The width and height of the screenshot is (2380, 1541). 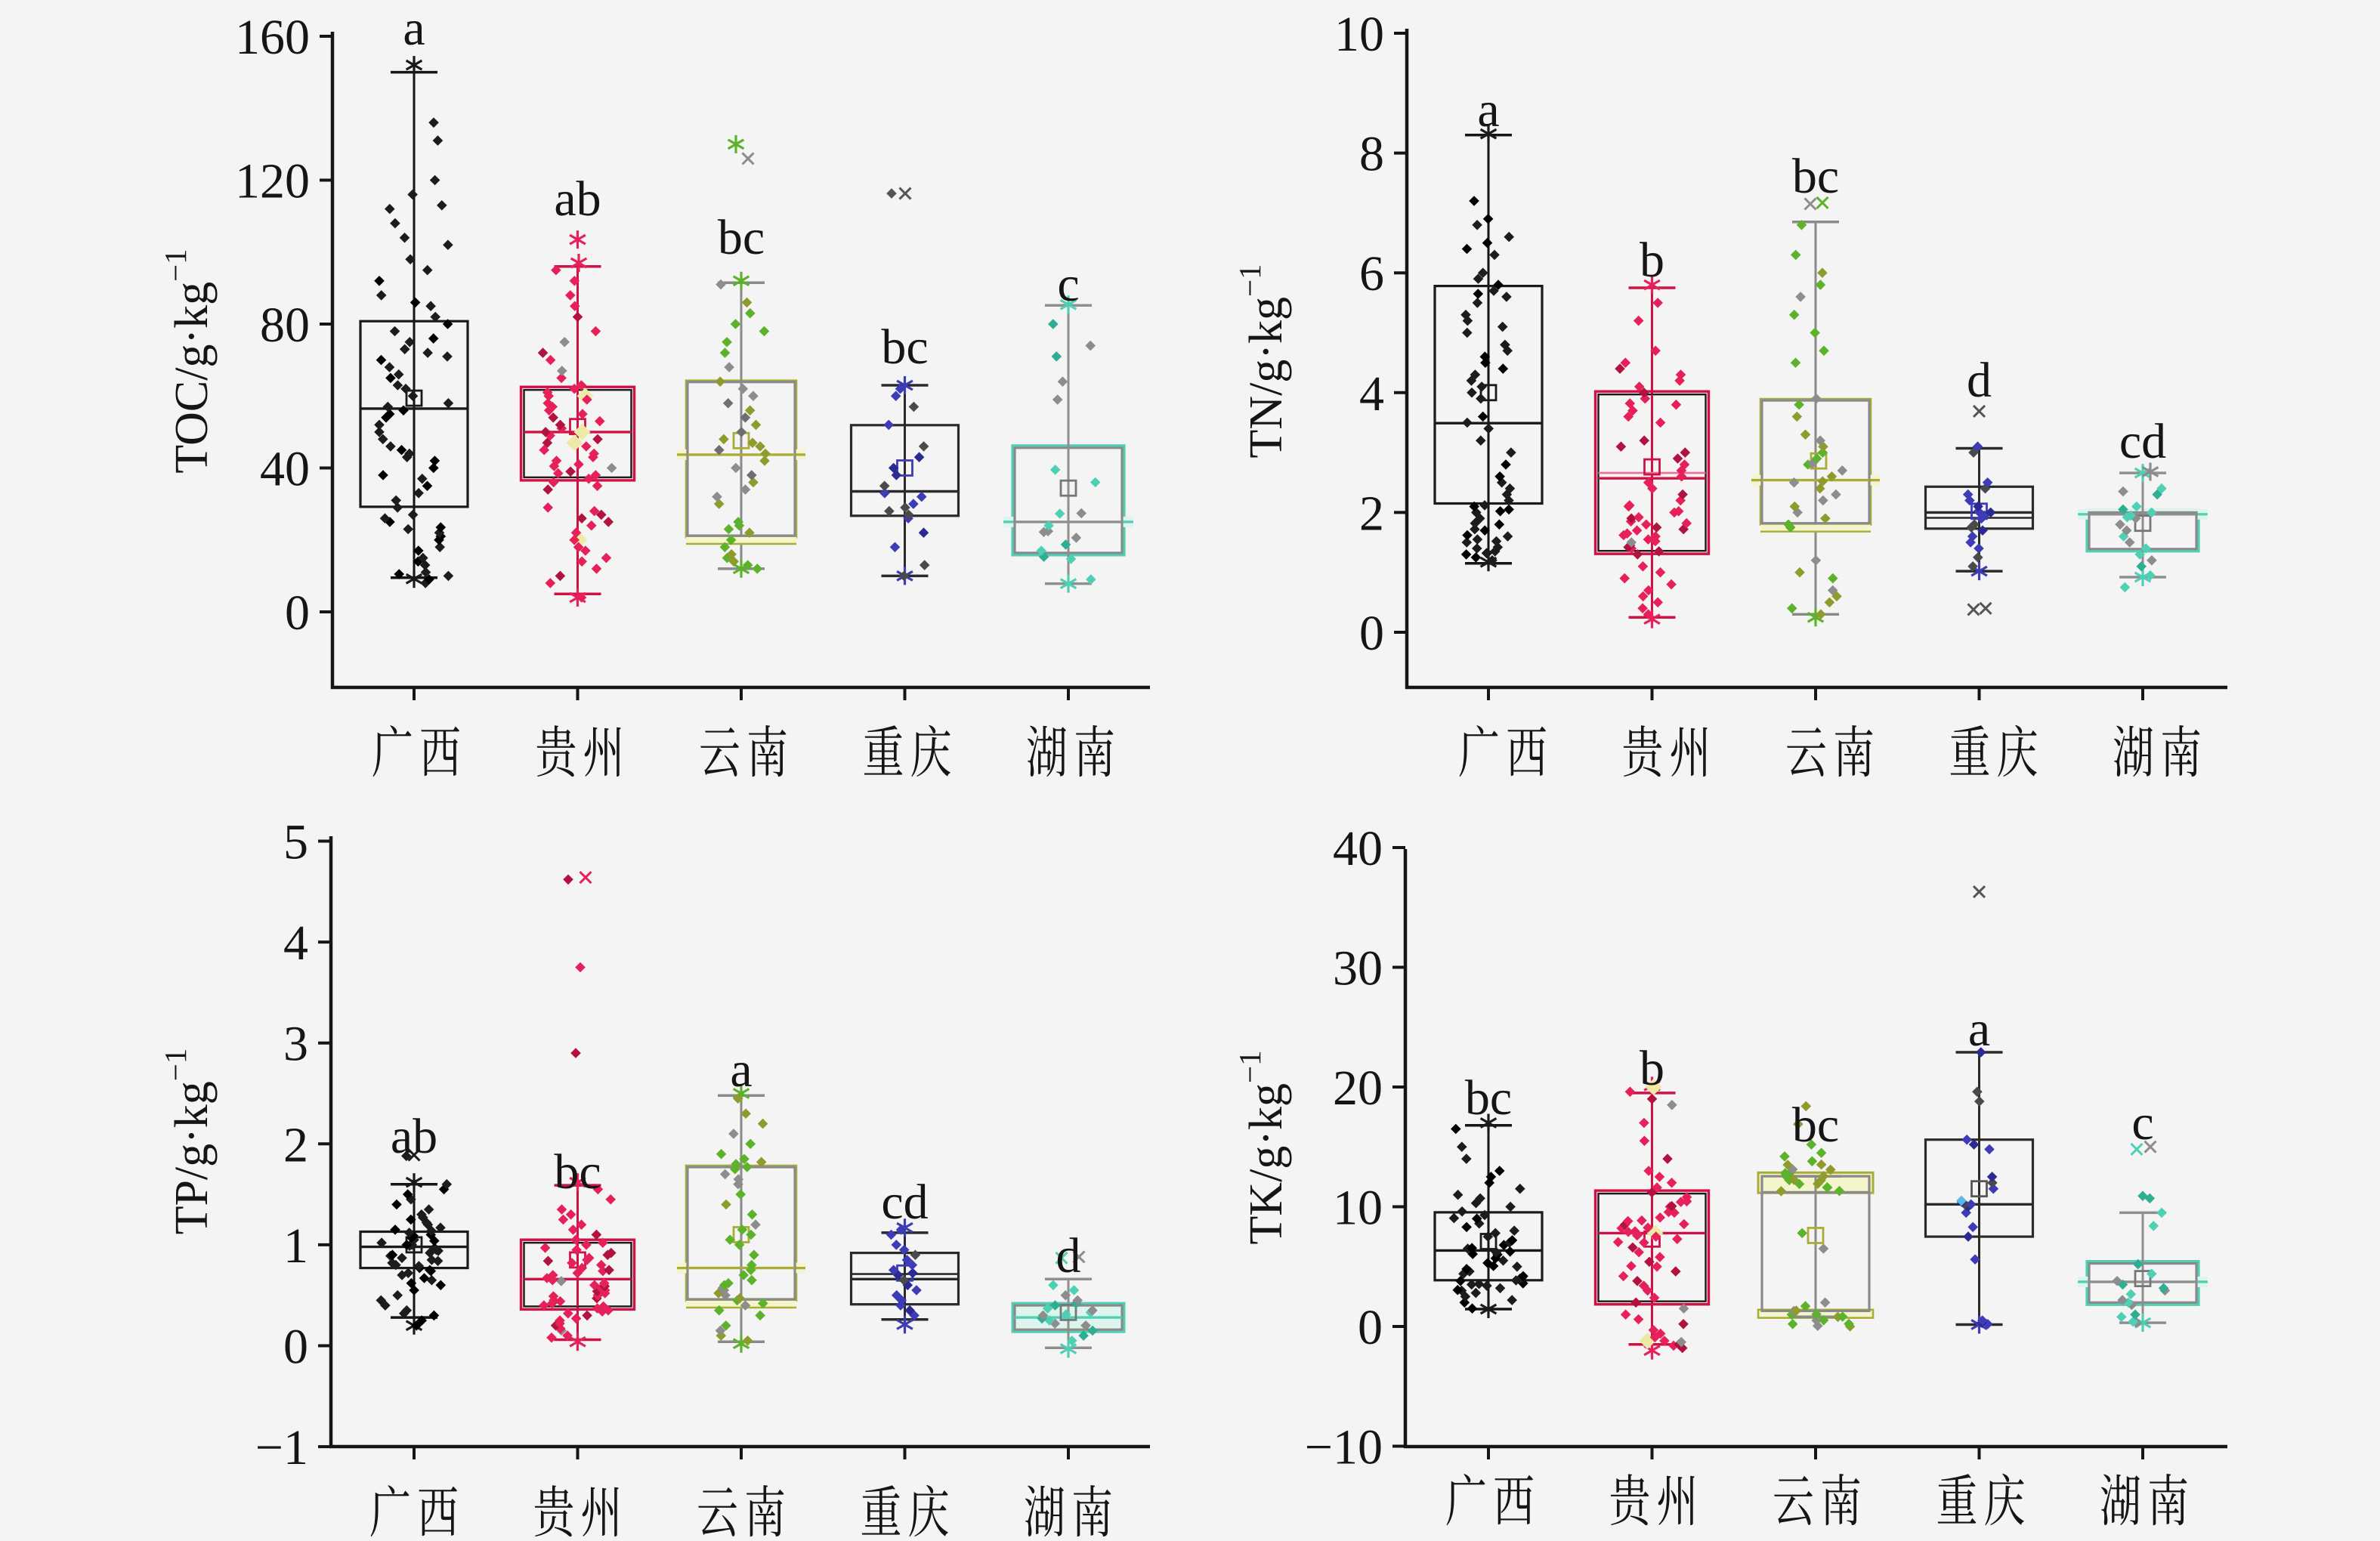 I want to click on svg-text: 20, so click(x=1358, y=1088).